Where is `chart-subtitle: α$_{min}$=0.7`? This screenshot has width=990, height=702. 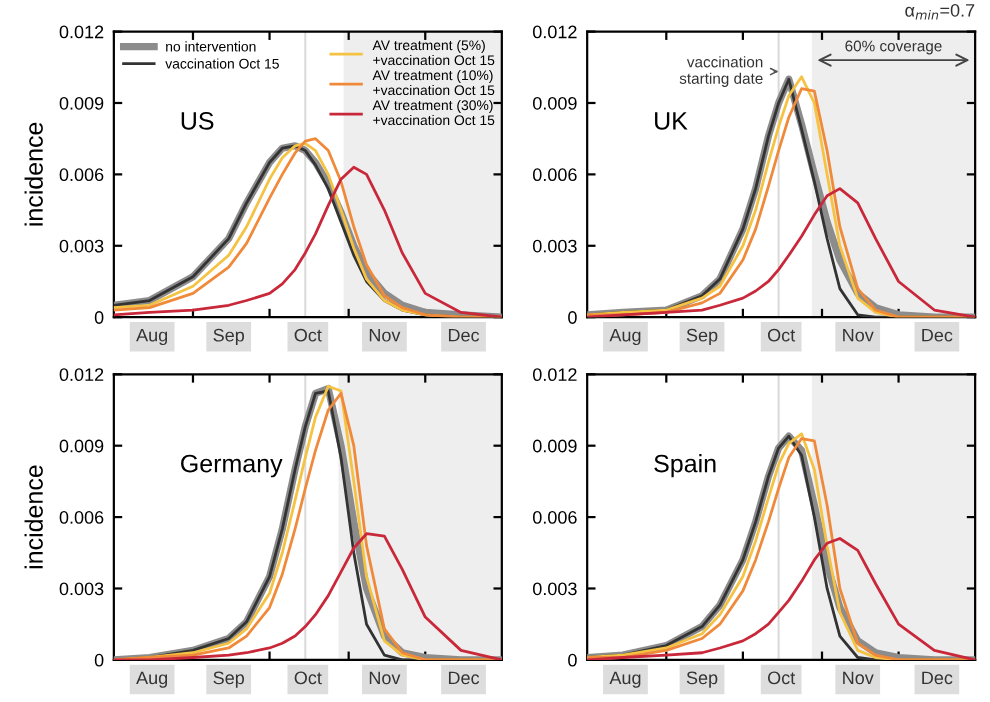 chart-subtitle: α$_{min}$=0.7 is located at coordinates (940, 11).